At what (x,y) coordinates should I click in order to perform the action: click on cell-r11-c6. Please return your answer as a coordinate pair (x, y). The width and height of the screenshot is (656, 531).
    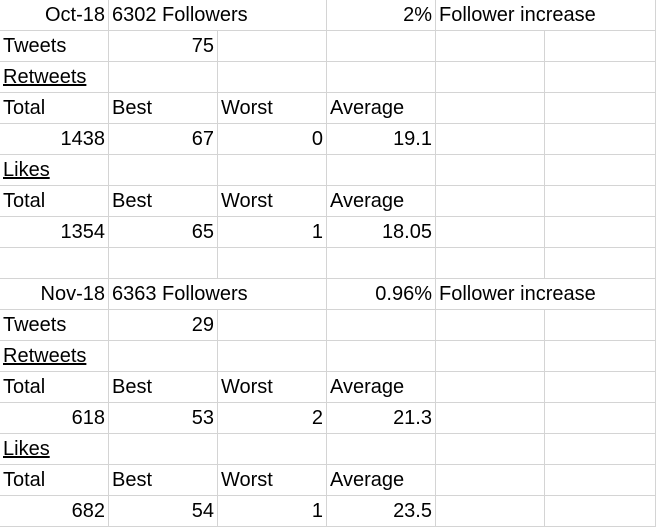
    Looking at the image, I should click on (600, 325).